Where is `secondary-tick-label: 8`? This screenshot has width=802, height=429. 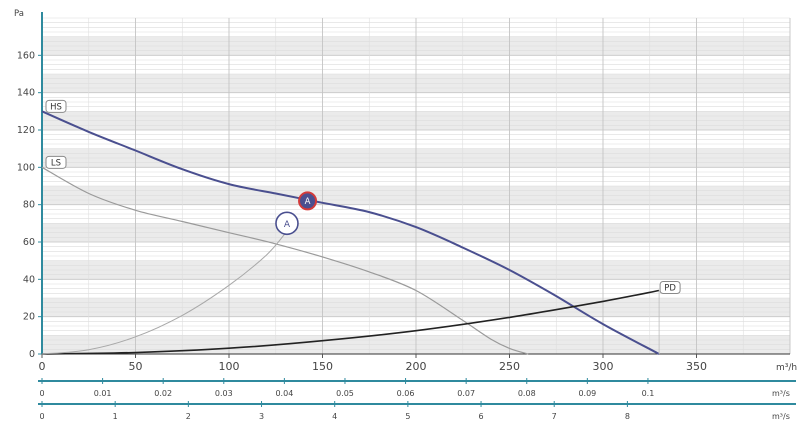
secondary-tick-label: 8 is located at coordinates (627, 416).